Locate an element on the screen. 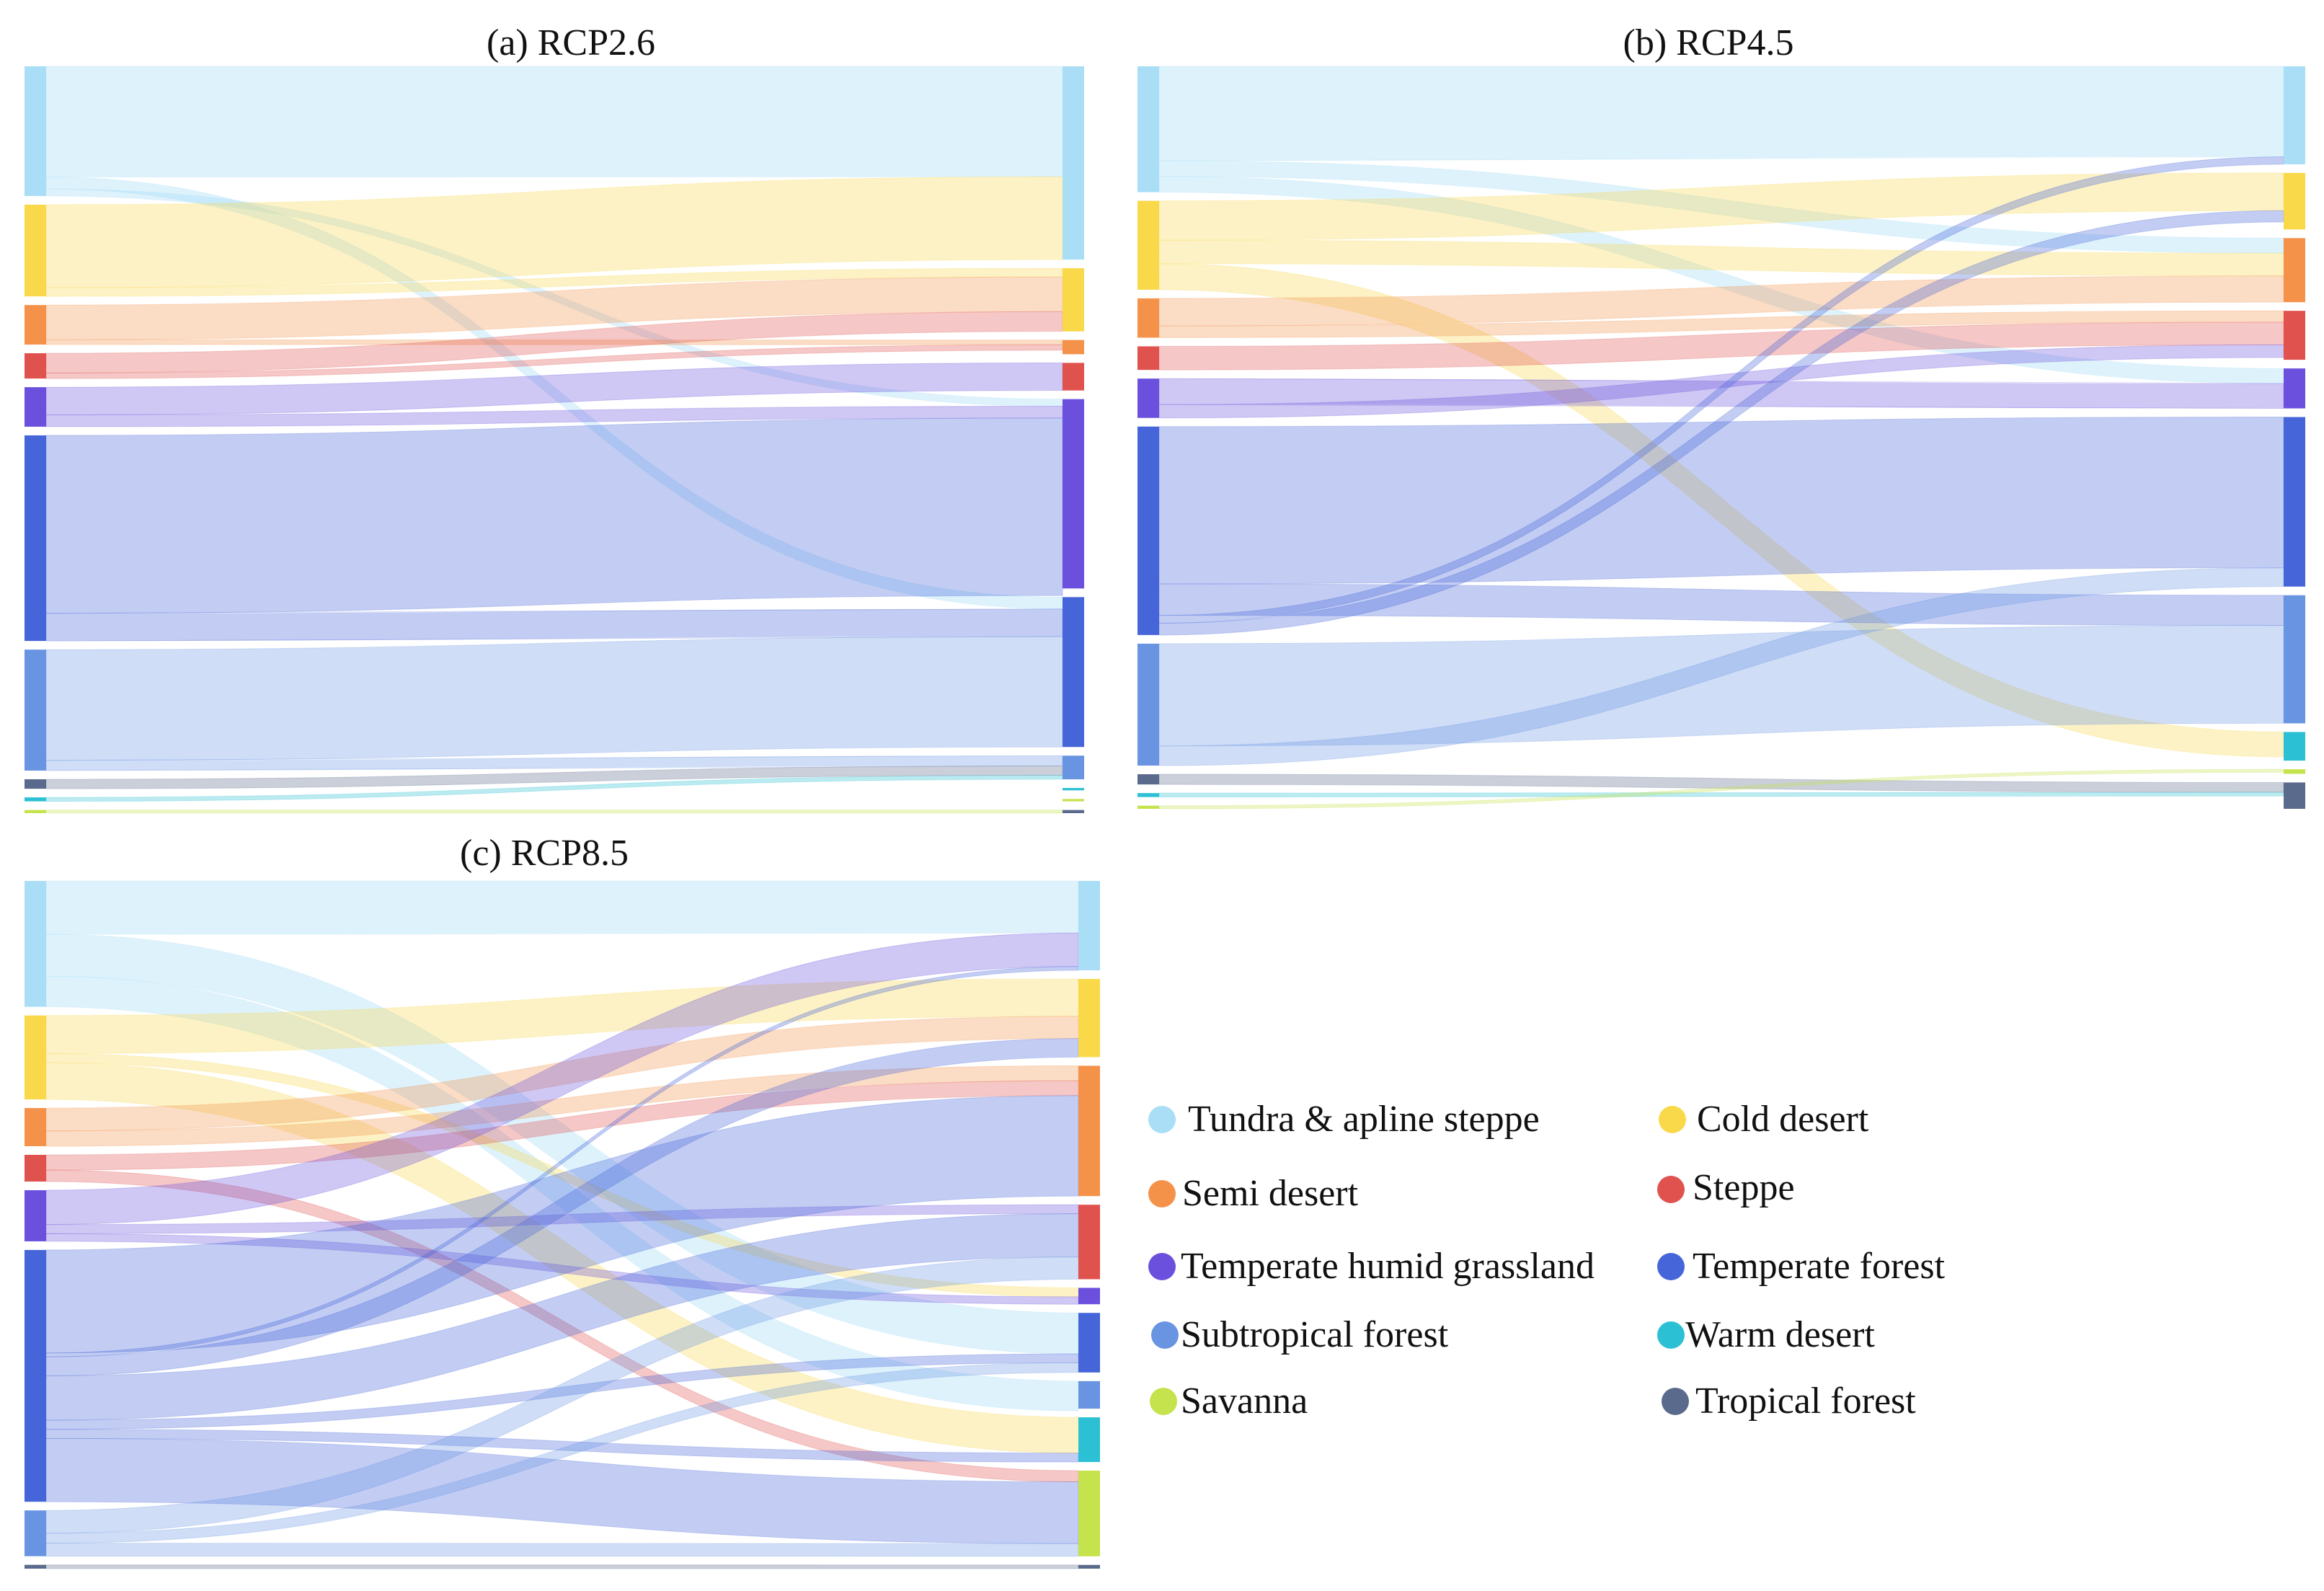  legend-item-tropical-forest: Tropical forest is located at coordinates (1789, 1401).